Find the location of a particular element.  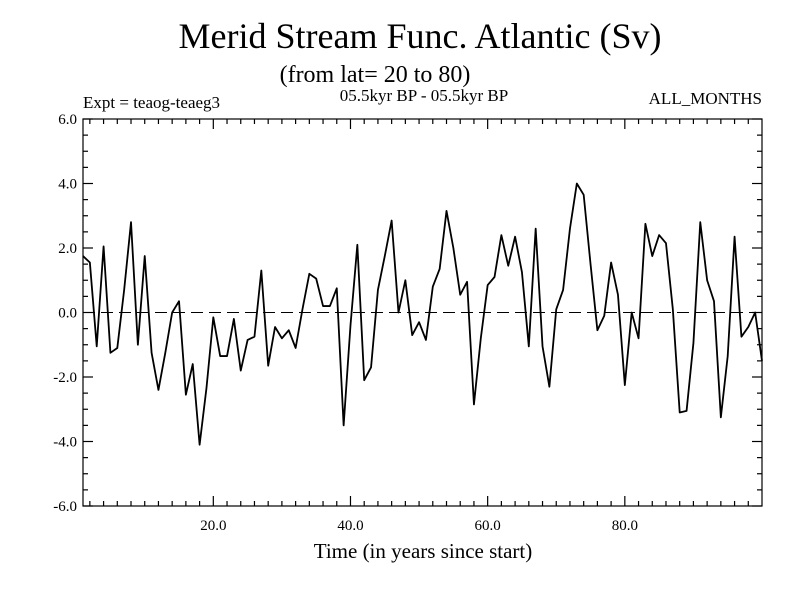

x-tick-label: 20.0 is located at coordinates (213, 526).